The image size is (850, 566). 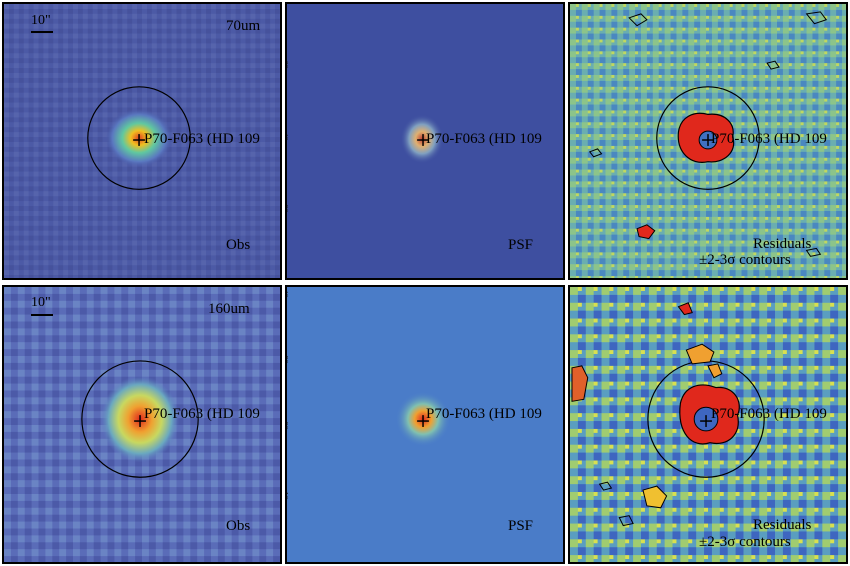 What do you see at coordinates (287, 495) in the screenshot?
I see `tick-label: 10` at bounding box center [287, 495].